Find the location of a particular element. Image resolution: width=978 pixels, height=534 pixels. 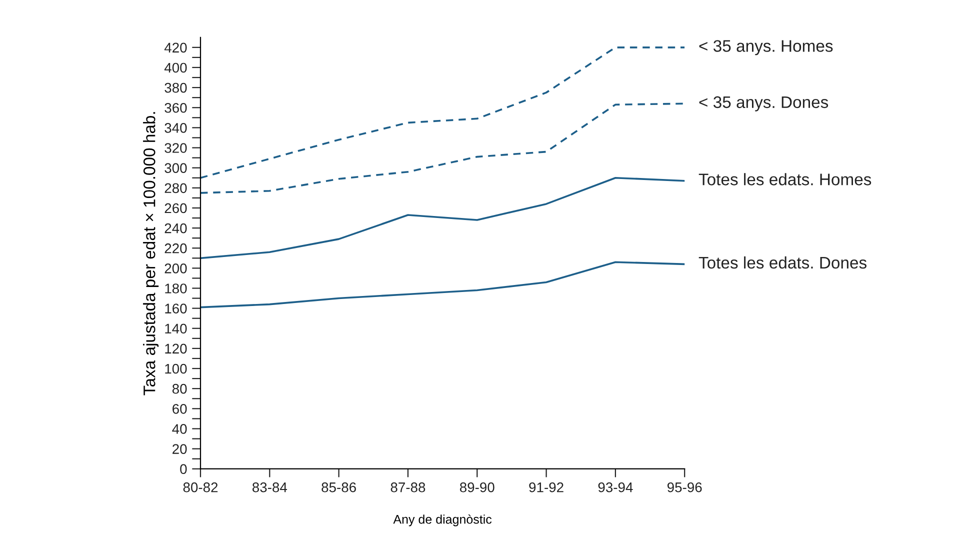

y-tick-label: 200 is located at coordinates (175, 269).